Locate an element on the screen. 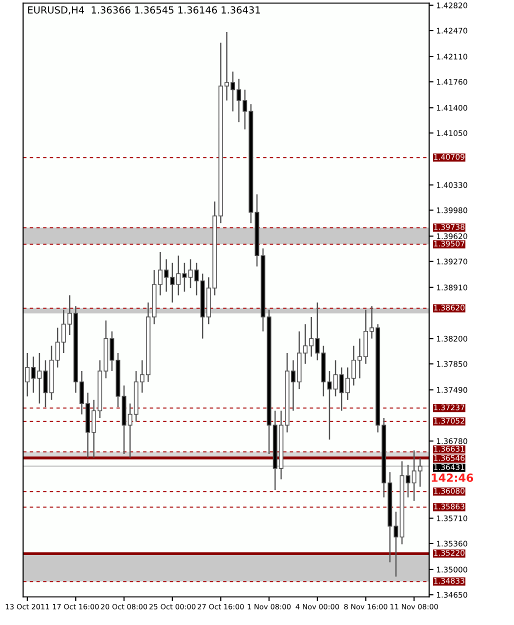 The height and width of the screenshot is (625, 514). text: 142:46 is located at coordinates (453, 478).